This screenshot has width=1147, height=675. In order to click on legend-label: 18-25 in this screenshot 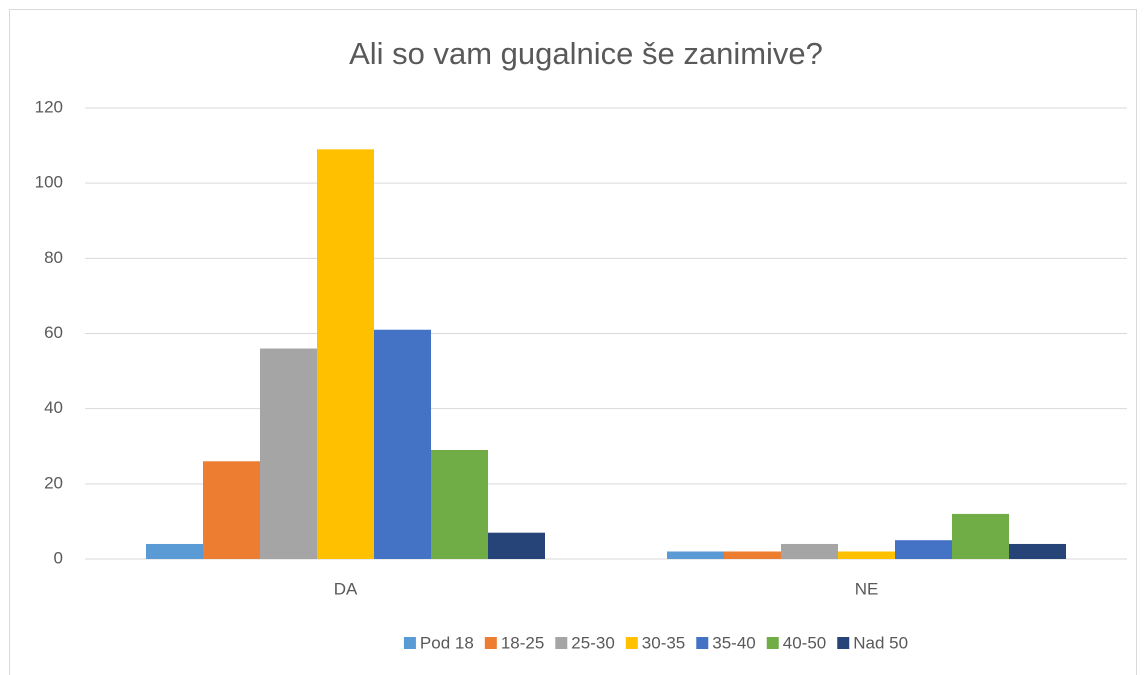, I will do `click(522, 642)`.